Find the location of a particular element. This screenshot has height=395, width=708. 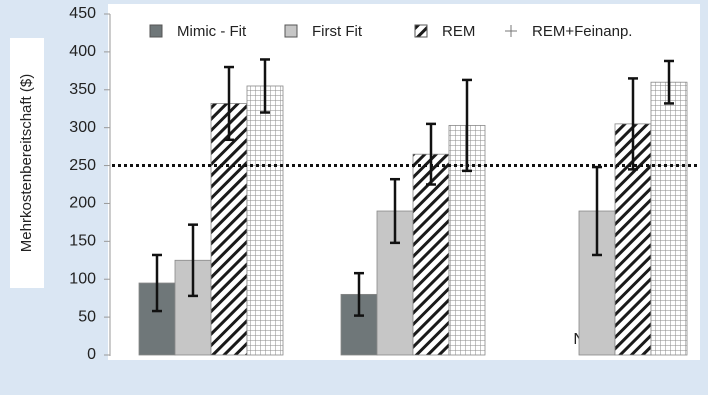

y-tick-label: 50 is located at coordinates (87, 316).